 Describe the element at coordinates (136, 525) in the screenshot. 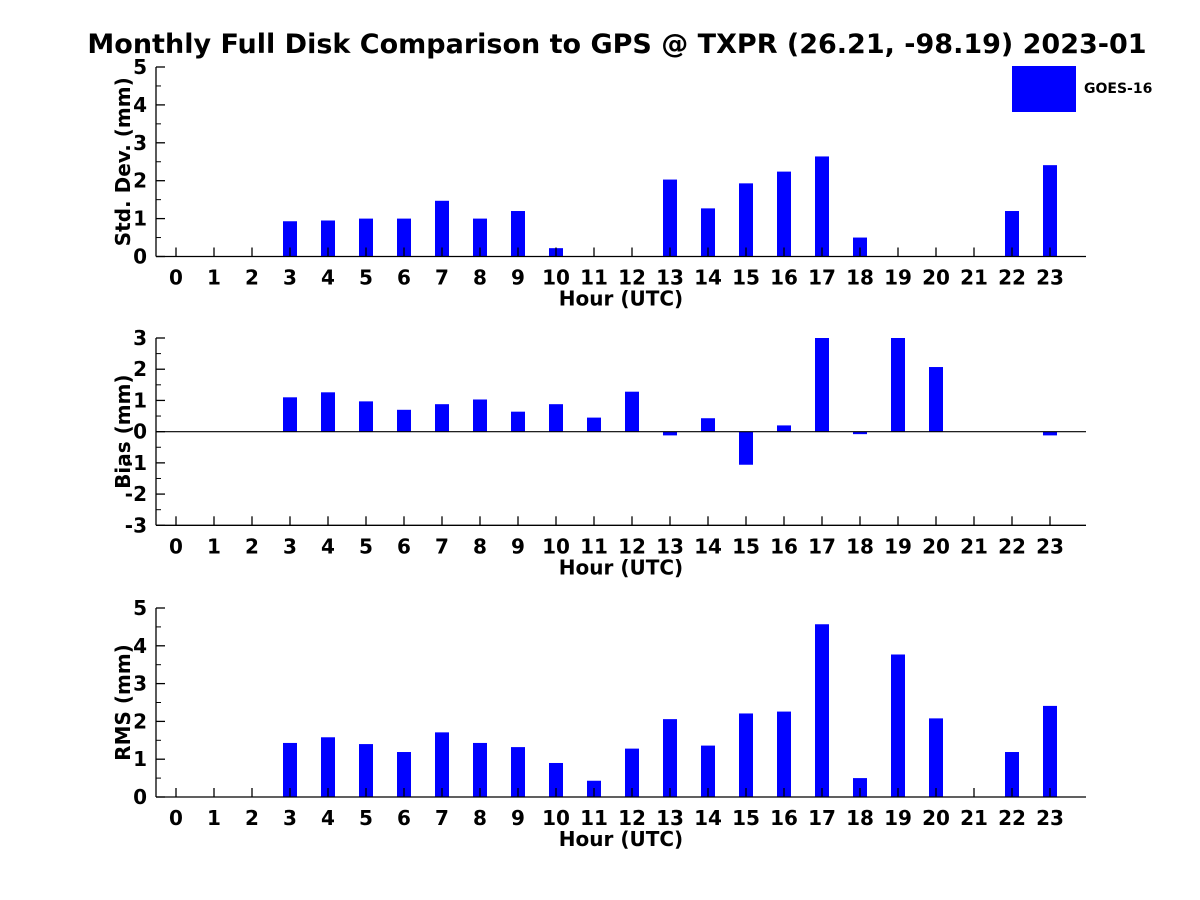

I see `y-tick-label: -3` at that location.